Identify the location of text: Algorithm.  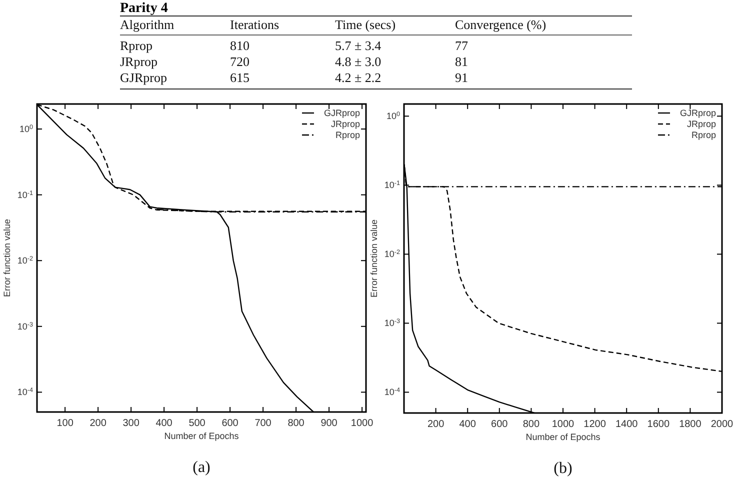
(147, 24).